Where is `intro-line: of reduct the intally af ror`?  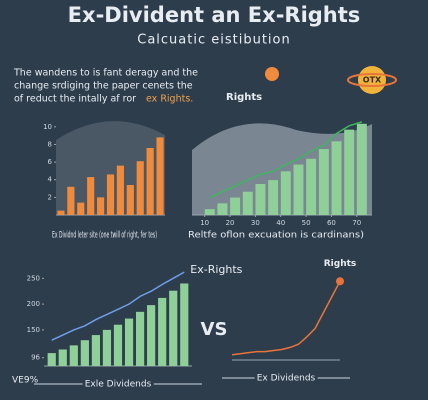 intro-line: of reduct the intally af ror is located at coordinates (75, 99).